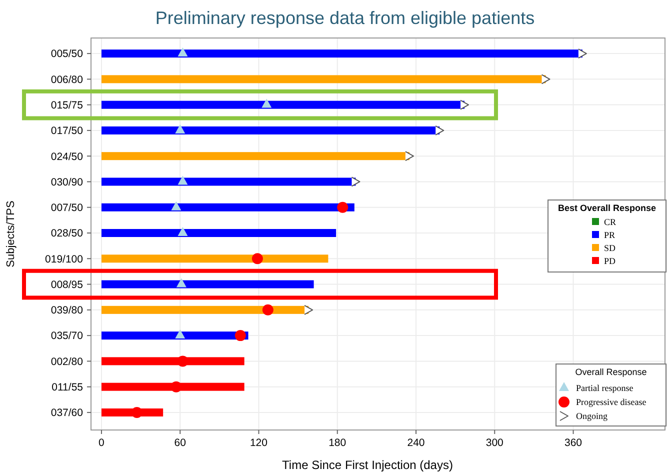 The image size is (667, 474). Describe the element at coordinates (416, 443) in the screenshot. I see `x-tick-label: 240` at that location.